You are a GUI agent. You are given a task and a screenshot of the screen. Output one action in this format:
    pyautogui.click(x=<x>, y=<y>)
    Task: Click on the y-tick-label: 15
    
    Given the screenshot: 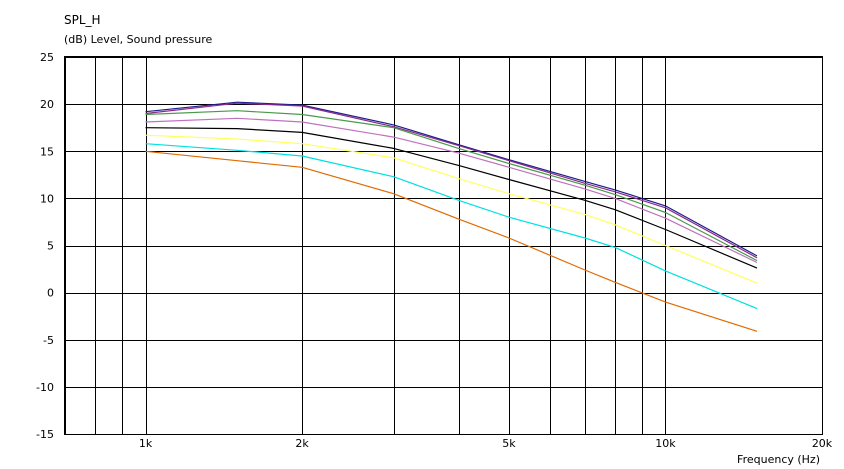 What is the action you would take?
    pyautogui.click(x=47, y=151)
    